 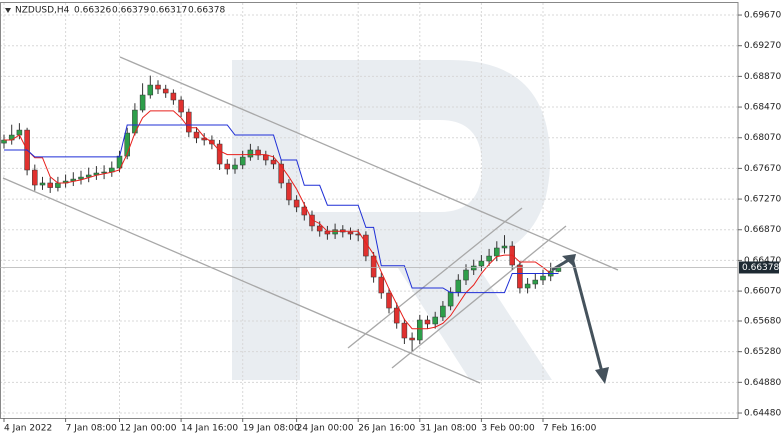 What do you see at coordinates (580, 319) in the screenshot?
I see `forecast-arrow` at bounding box center [580, 319].